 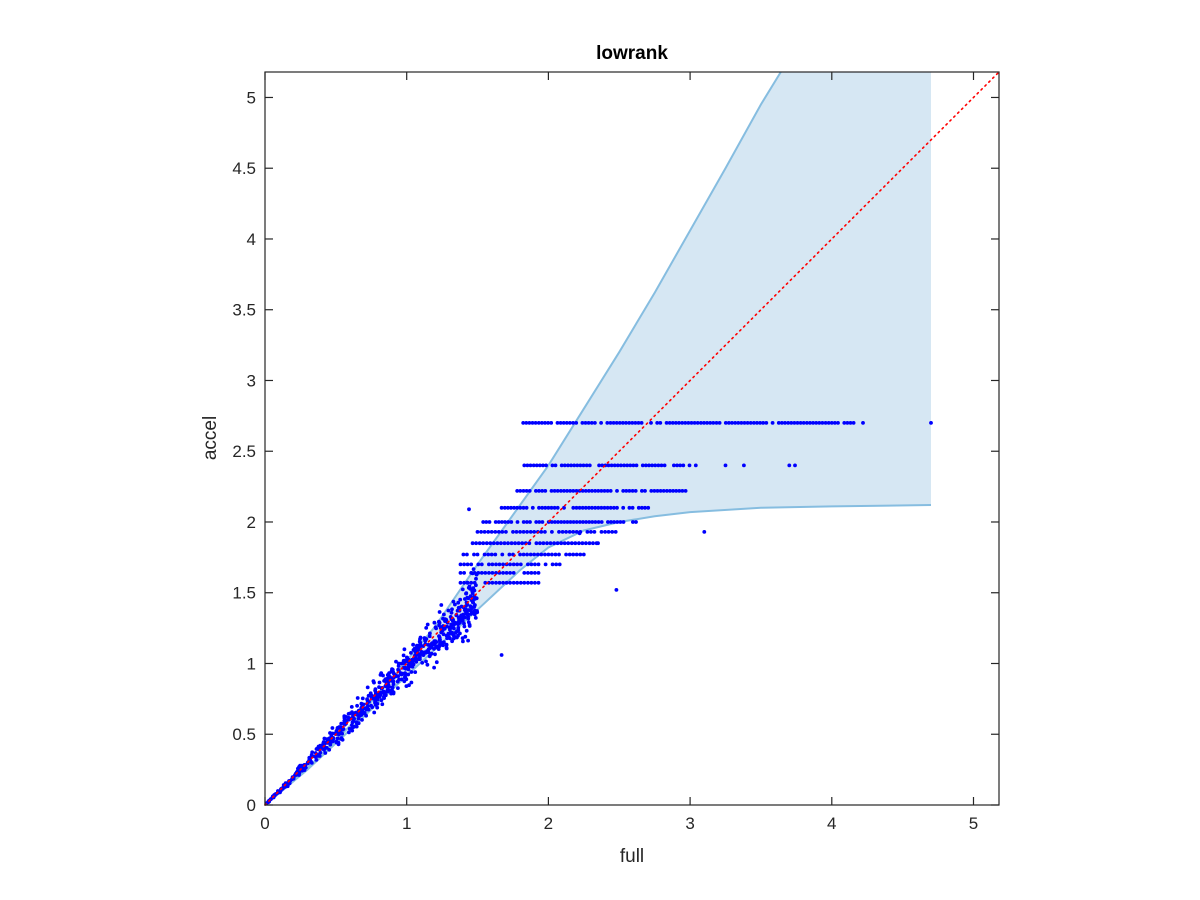 What do you see at coordinates (632, 53) in the screenshot?
I see `chart-title: lowrank` at bounding box center [632, 53].